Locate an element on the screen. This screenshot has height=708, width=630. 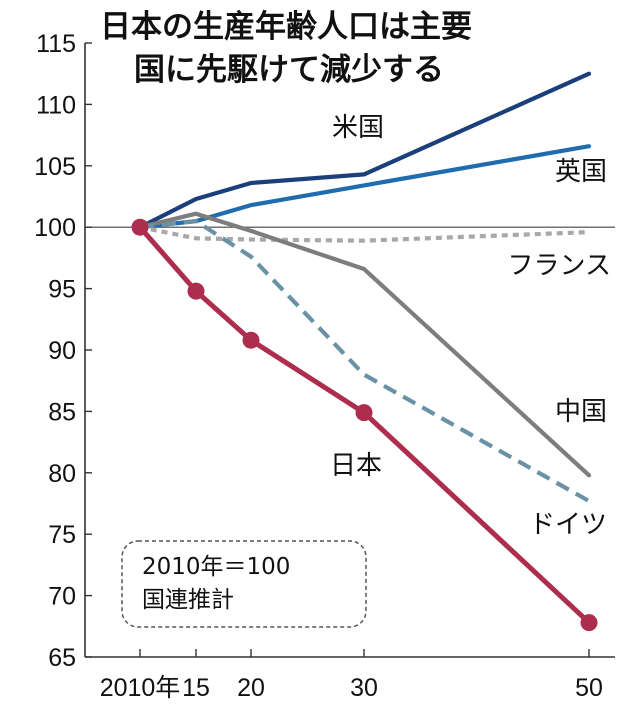
chart-title: 日本の生産年齢人口は主要 国に先駆けて減少する is located at coordinates (286, 48).